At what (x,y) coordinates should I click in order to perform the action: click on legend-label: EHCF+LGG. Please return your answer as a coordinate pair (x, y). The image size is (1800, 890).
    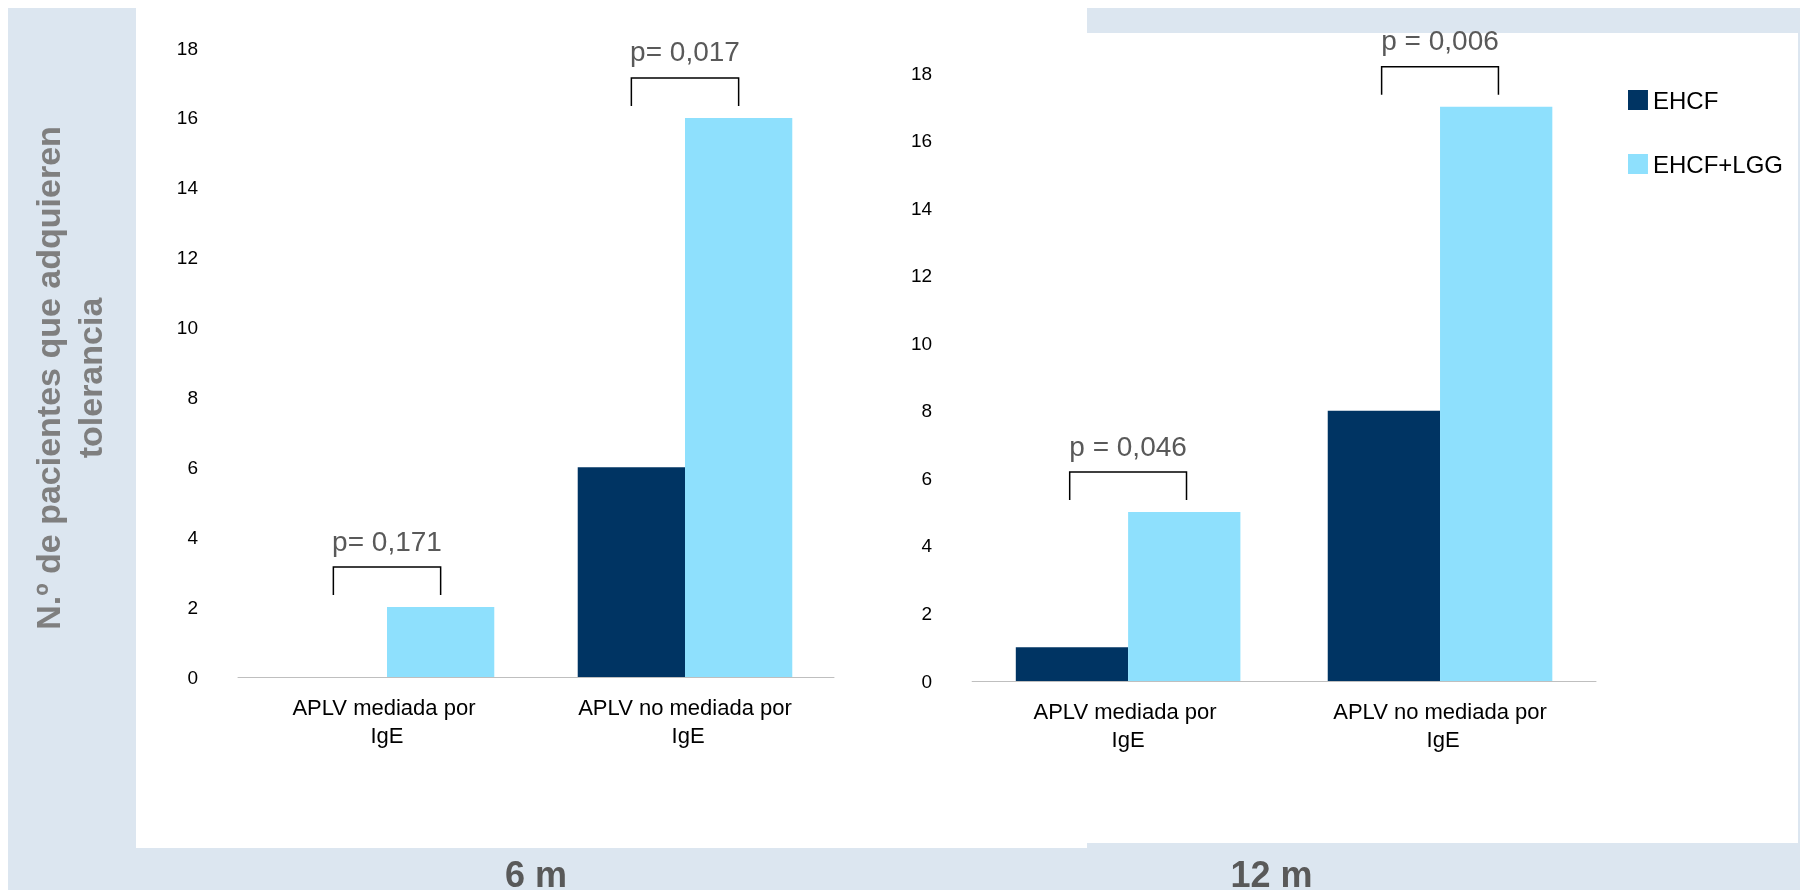
    Looking at the image, I should click on (1717, 164).